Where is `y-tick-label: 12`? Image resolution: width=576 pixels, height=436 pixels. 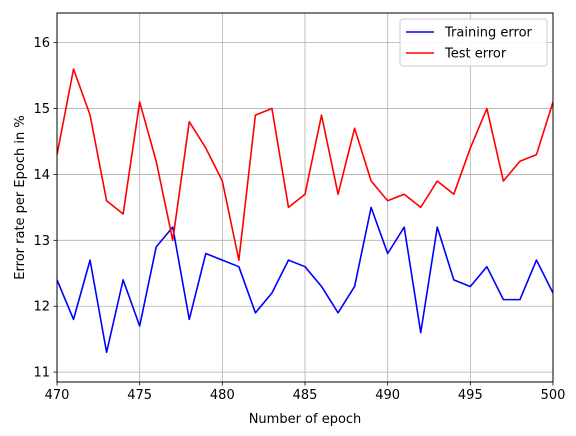
y-tick-label: 12 is located at coordinates (41, 307).